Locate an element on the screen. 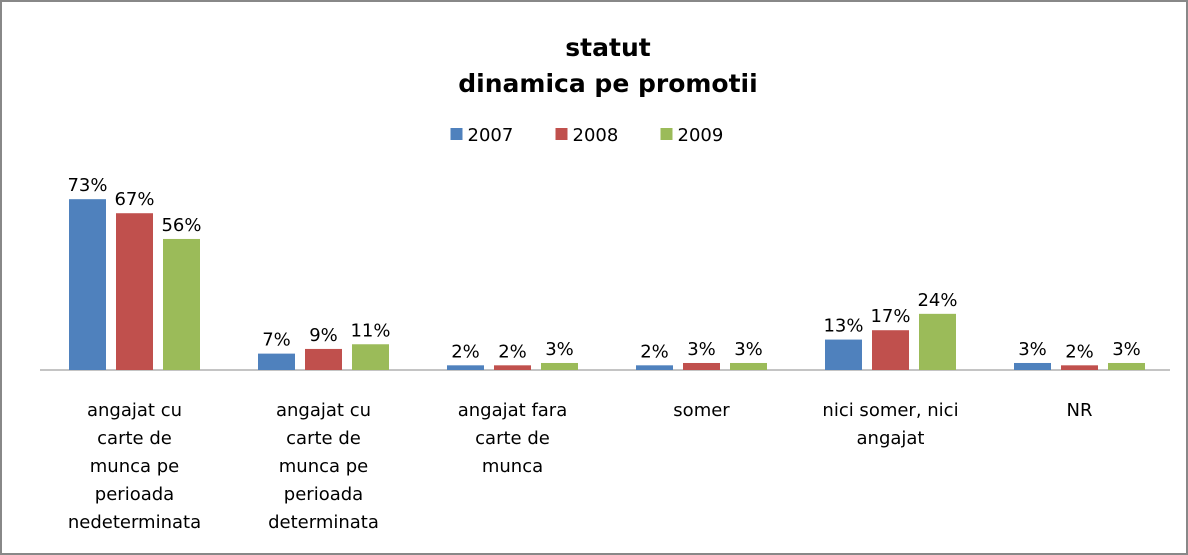 The image size is (1188, 555). chart-title: statut is located at coordinates (607, 47).